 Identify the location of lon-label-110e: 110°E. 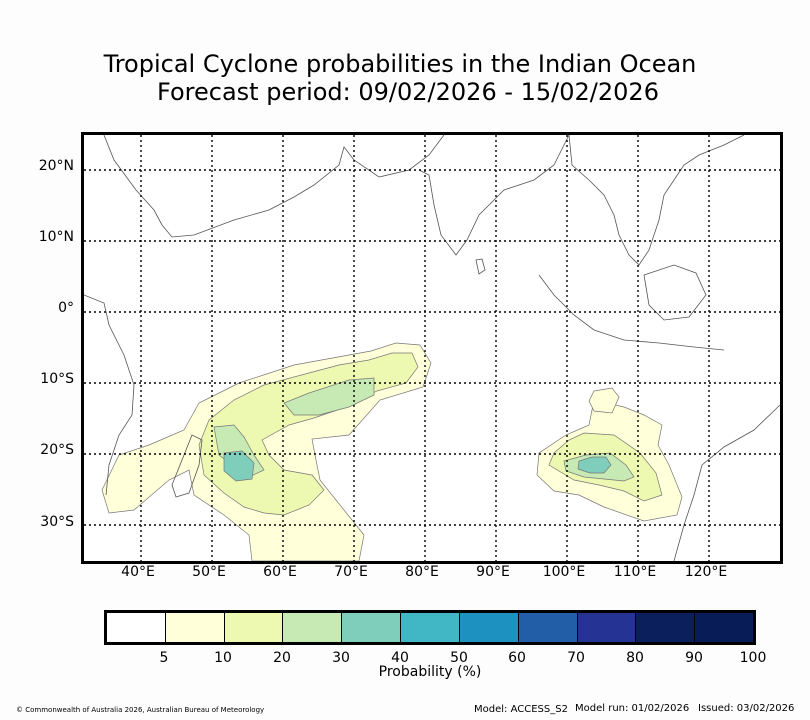
(635, 572).